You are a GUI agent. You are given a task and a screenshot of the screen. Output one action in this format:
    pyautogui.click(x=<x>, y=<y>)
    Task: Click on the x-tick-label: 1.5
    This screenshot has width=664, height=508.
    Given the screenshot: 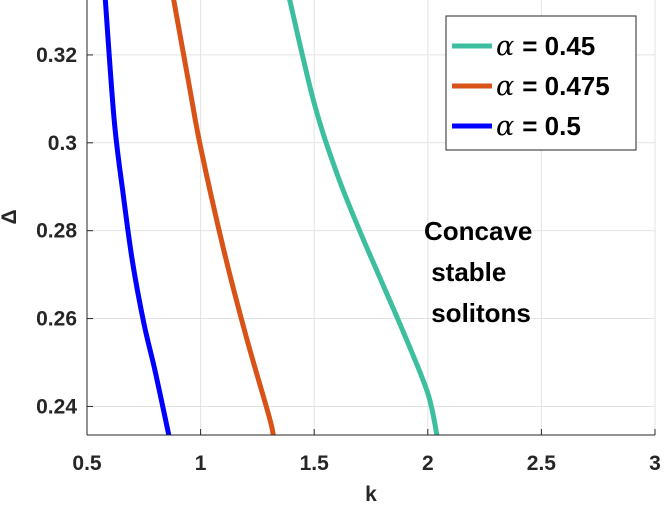 What is the action you would take?
    pyautogui.click(x=315, y=463)
    